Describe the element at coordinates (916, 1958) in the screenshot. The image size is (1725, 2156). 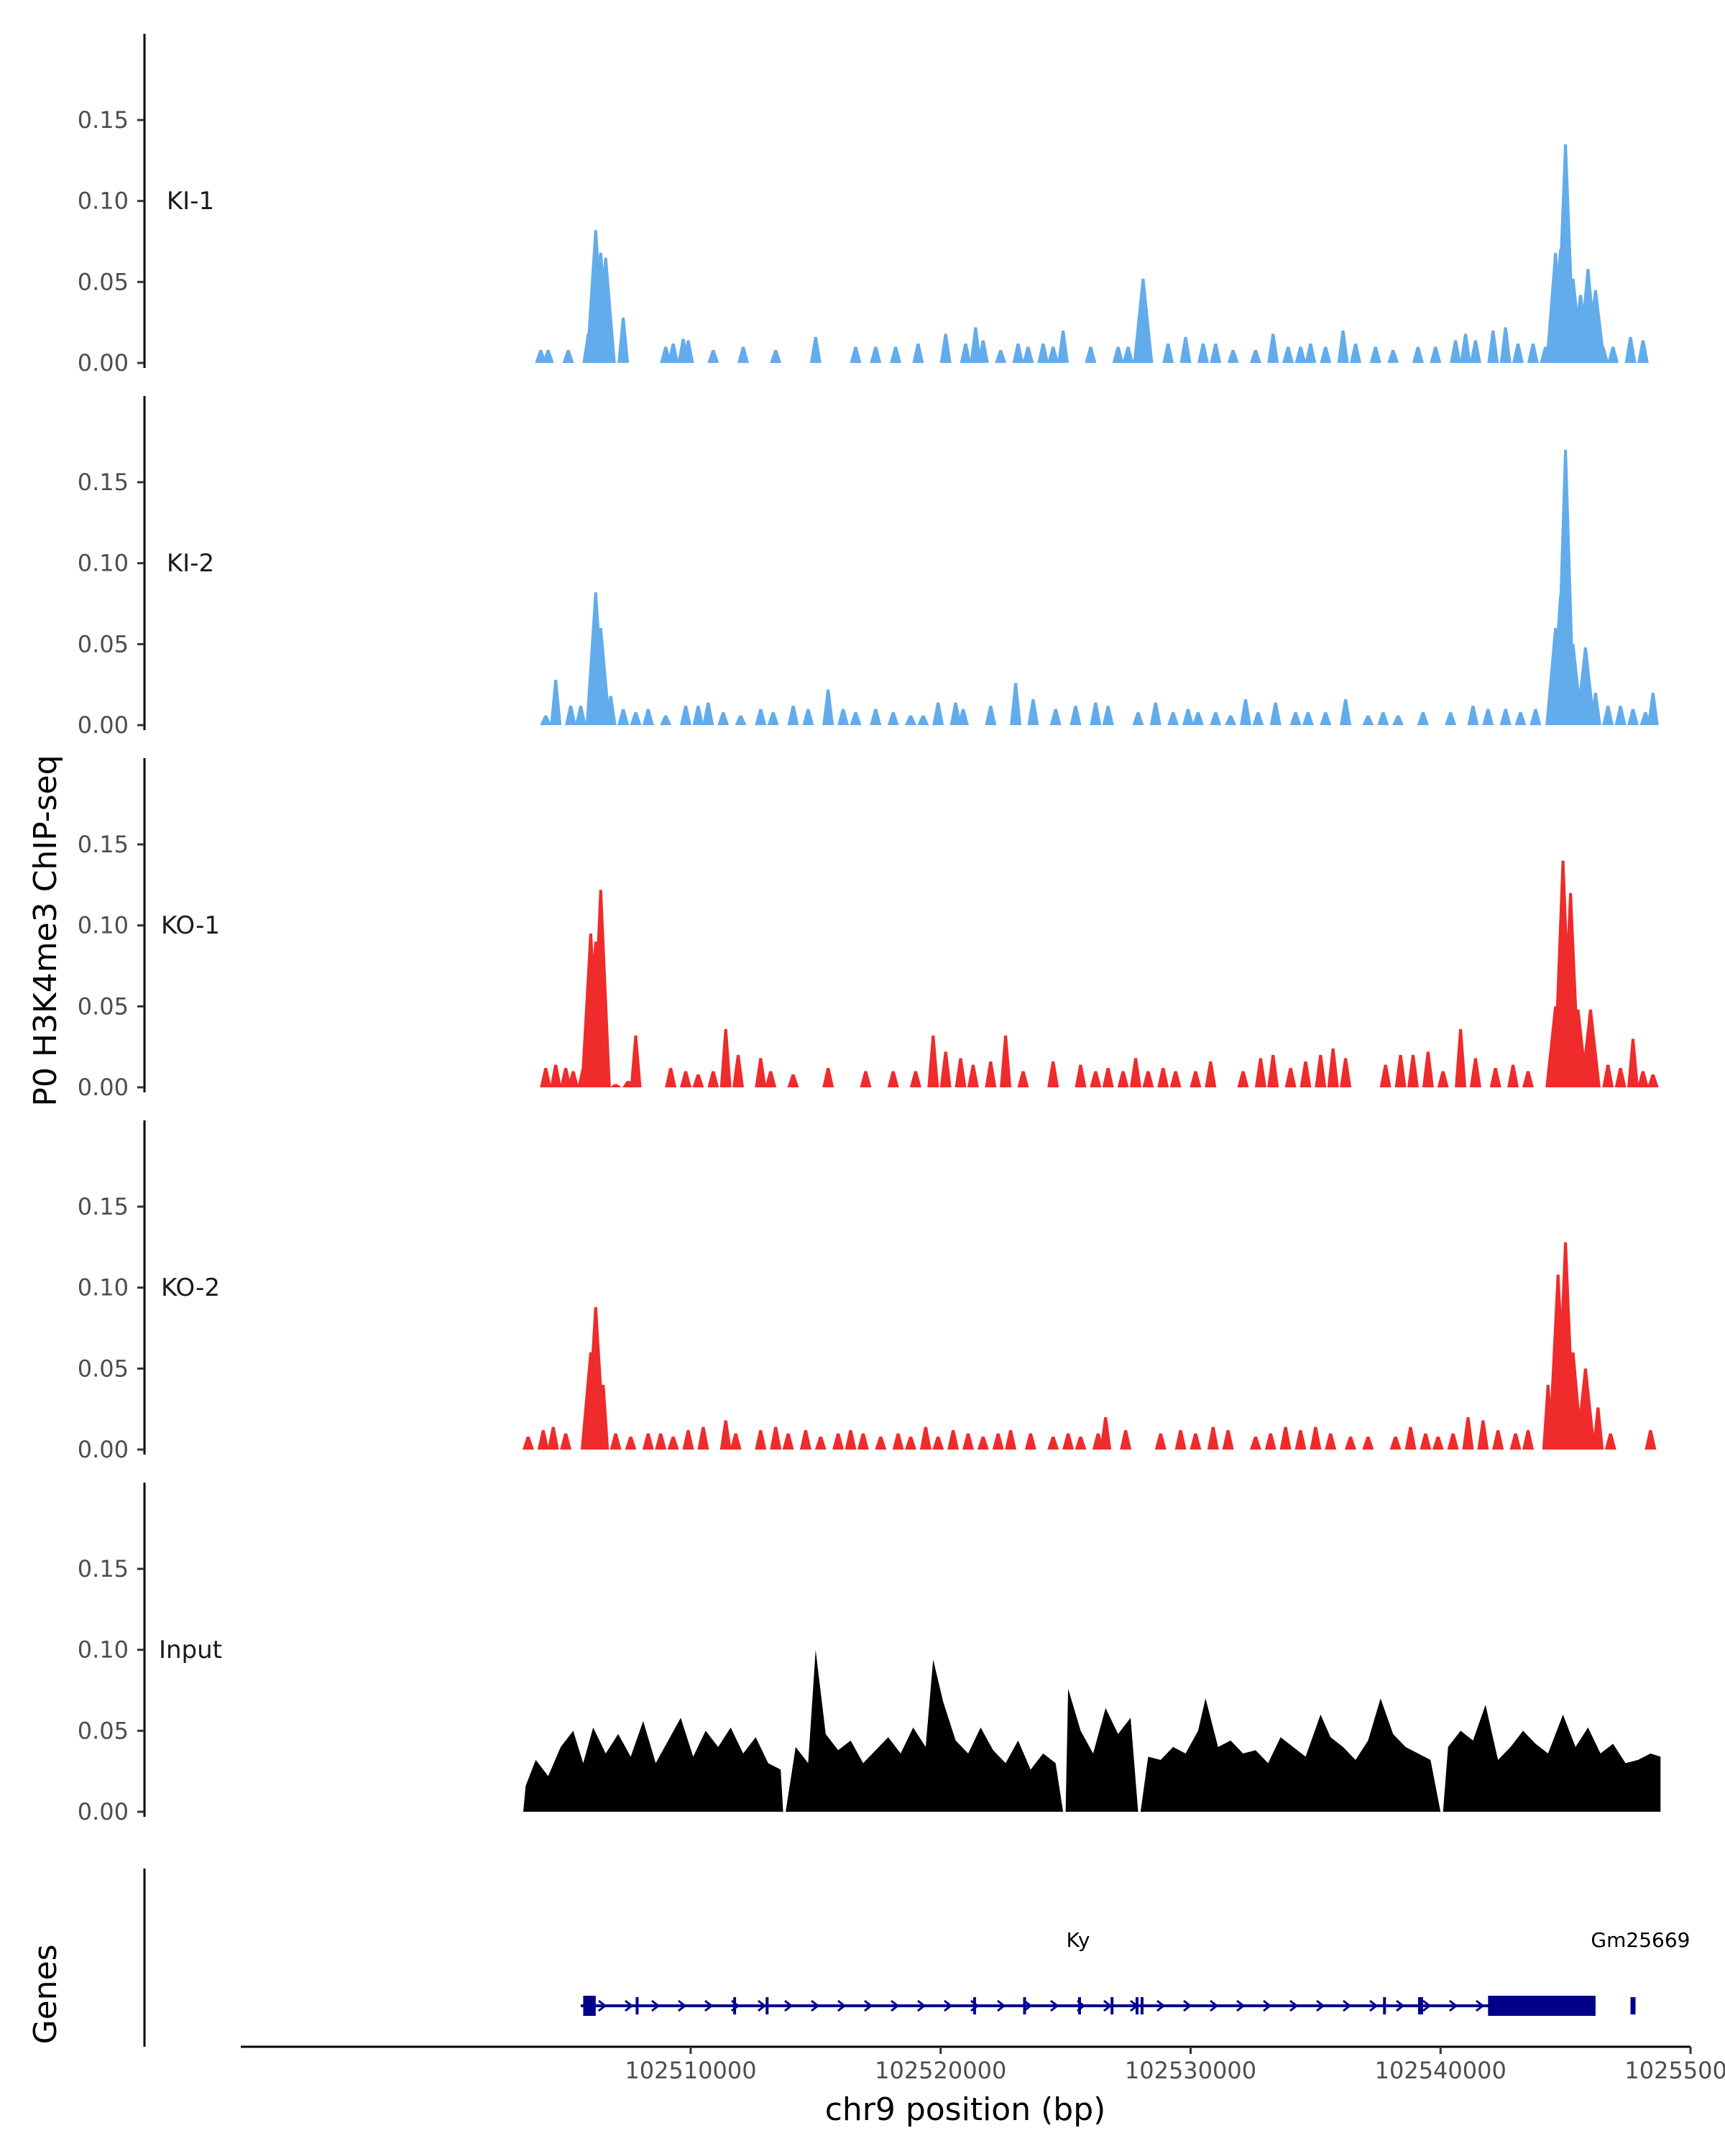
I see `genes-track: Ky Gm25669` at that location.